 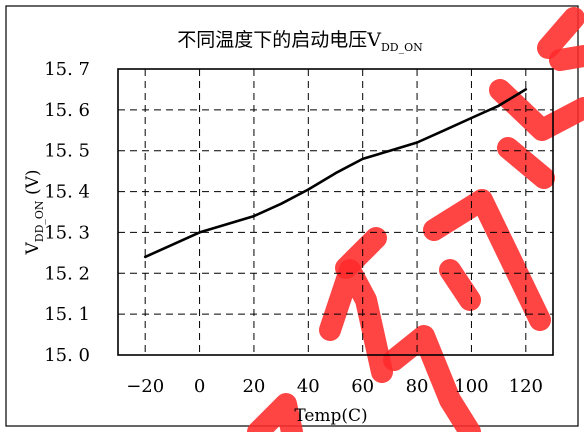 What do you see at coordinates (253, 386) in the screenshot?
I see `x-tick-label: 20` at bounding box center [253, 386].